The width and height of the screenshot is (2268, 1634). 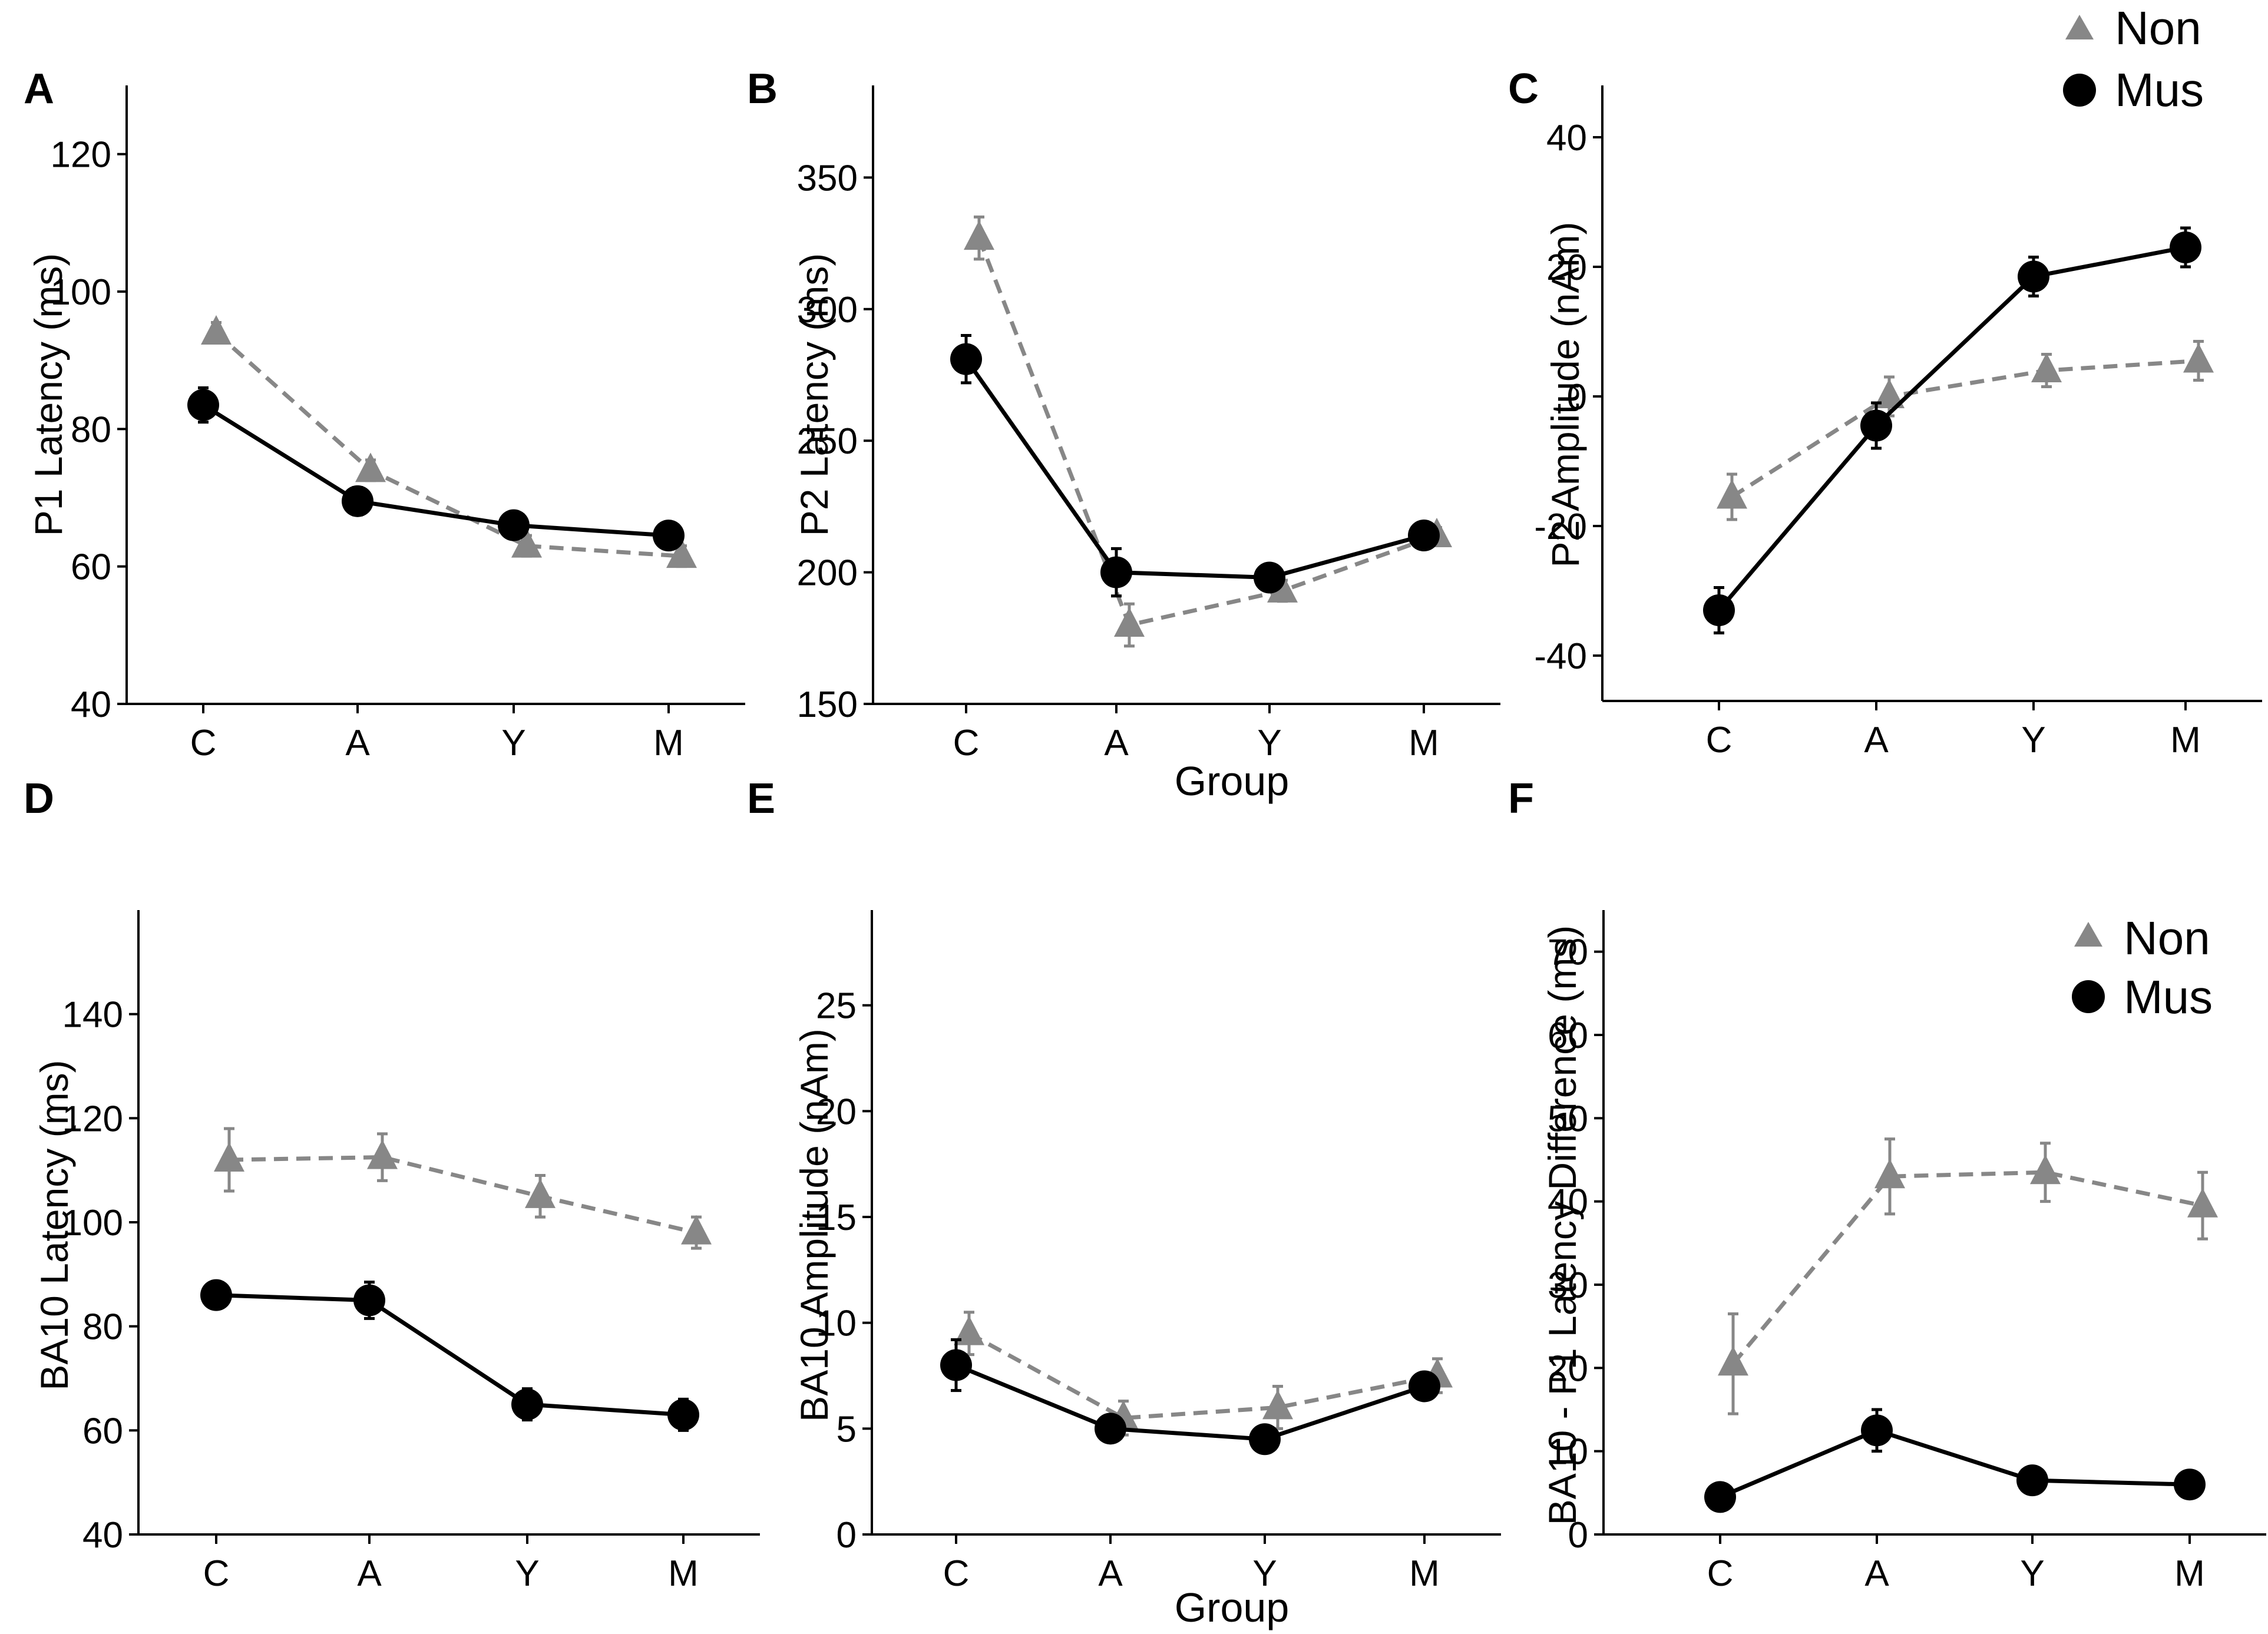 What do you see at coordinates (1562, 1225) in the screenshot?
I see `panel-f-y-label: BA10 - P1 Latency Difference (ms)` at bounding box center [1562, 1225].